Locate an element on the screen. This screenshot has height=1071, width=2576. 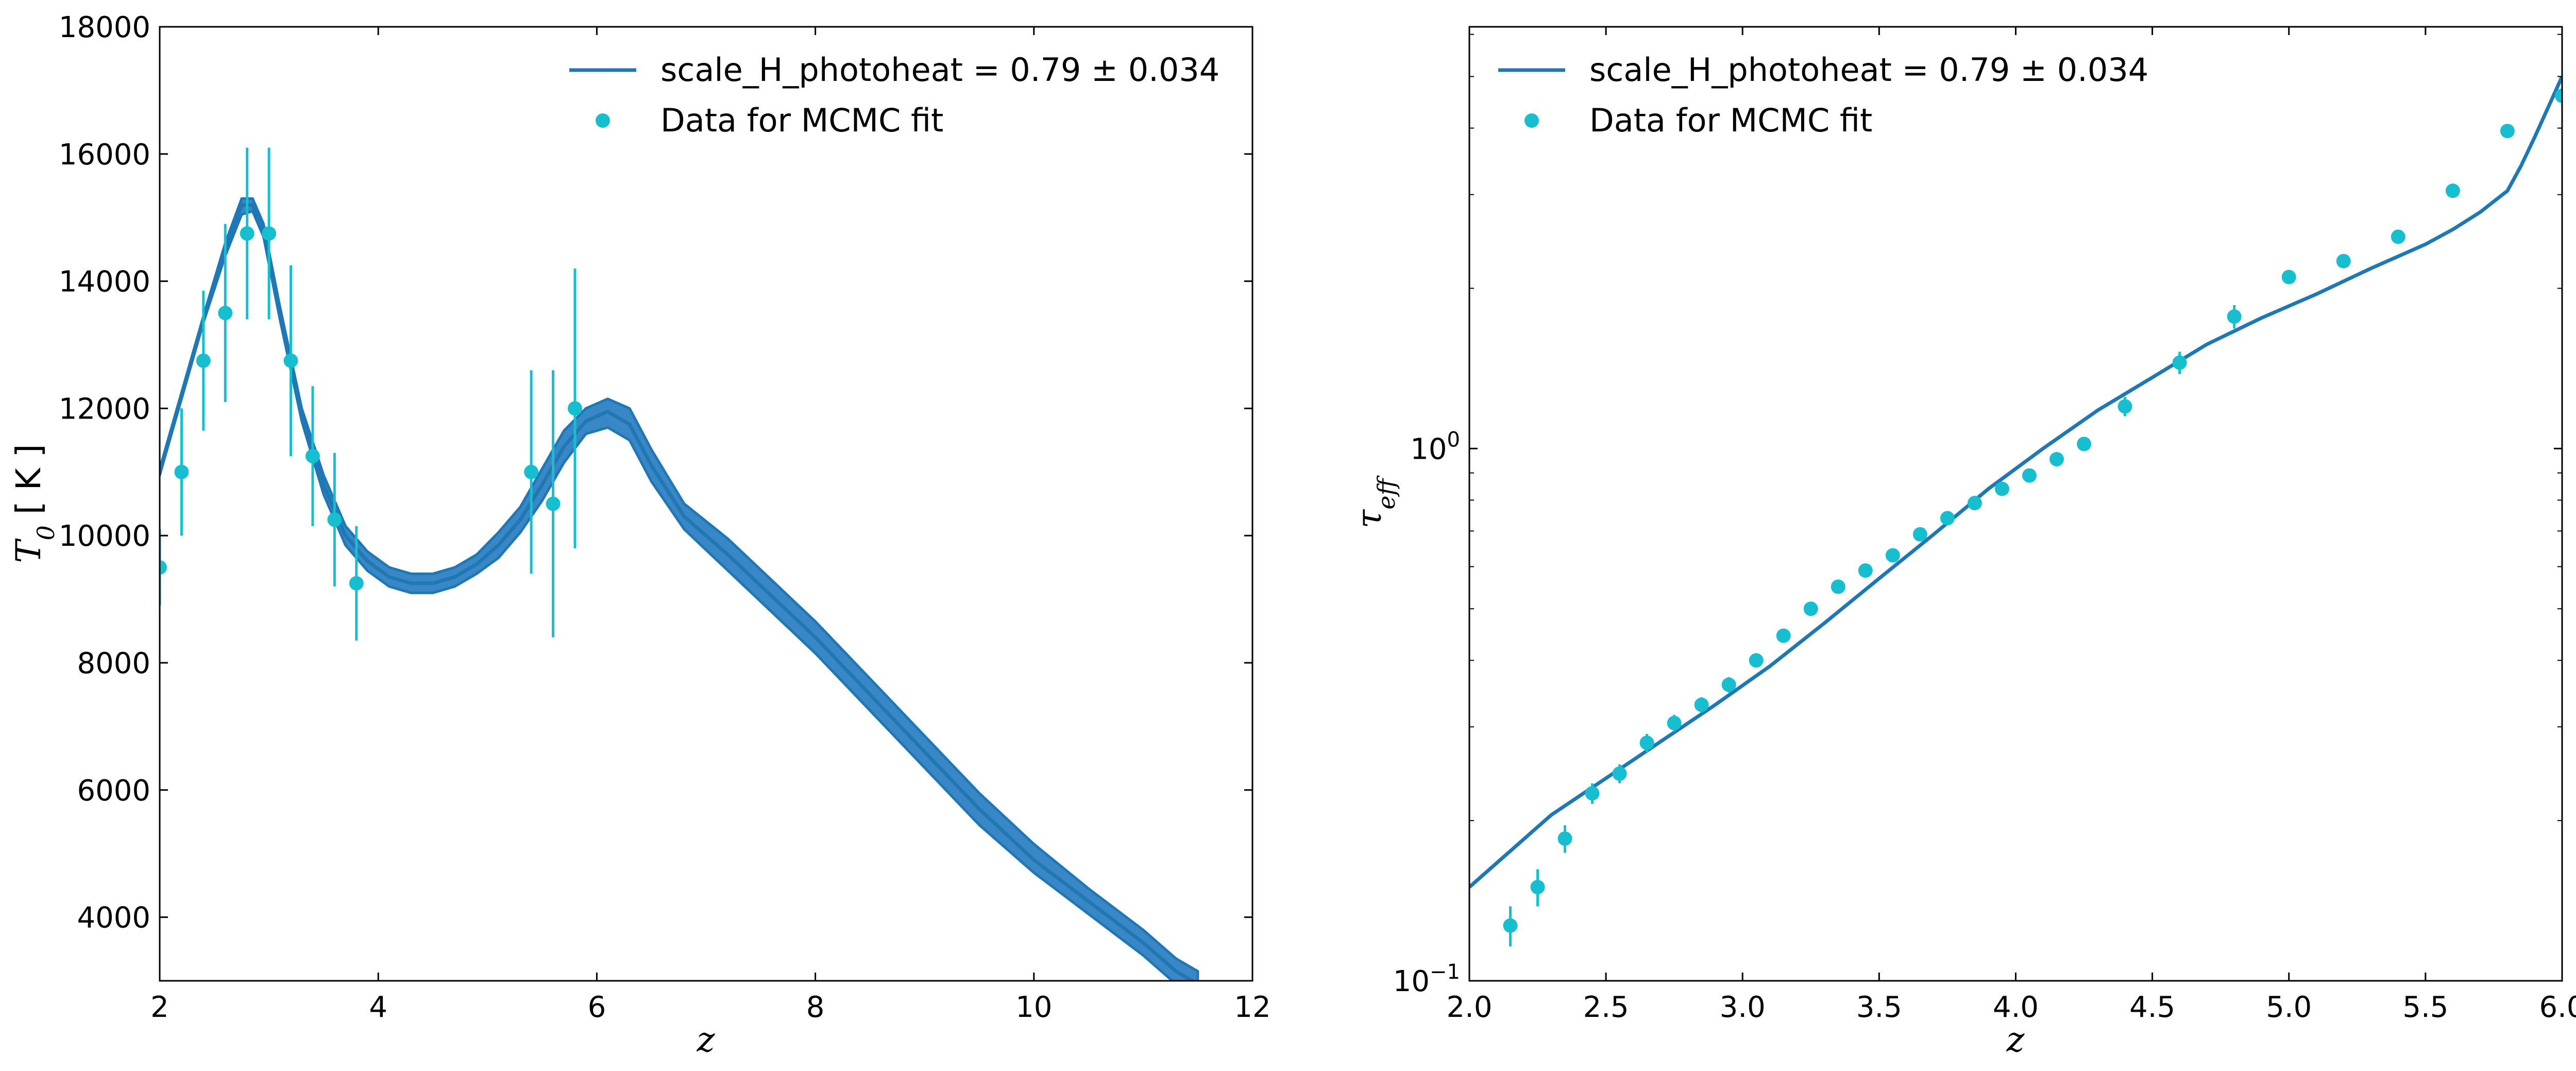
temperature-y-tick-label: 12000 is located at coordinates (104, 409).